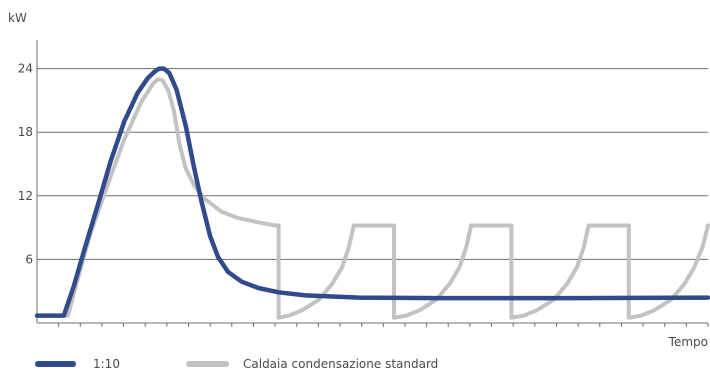 Image resolution: width=710 pixels, height=371 pixels. I want to click on legend: 1:10 Caldaia condensazione standard, so click(236, 364).